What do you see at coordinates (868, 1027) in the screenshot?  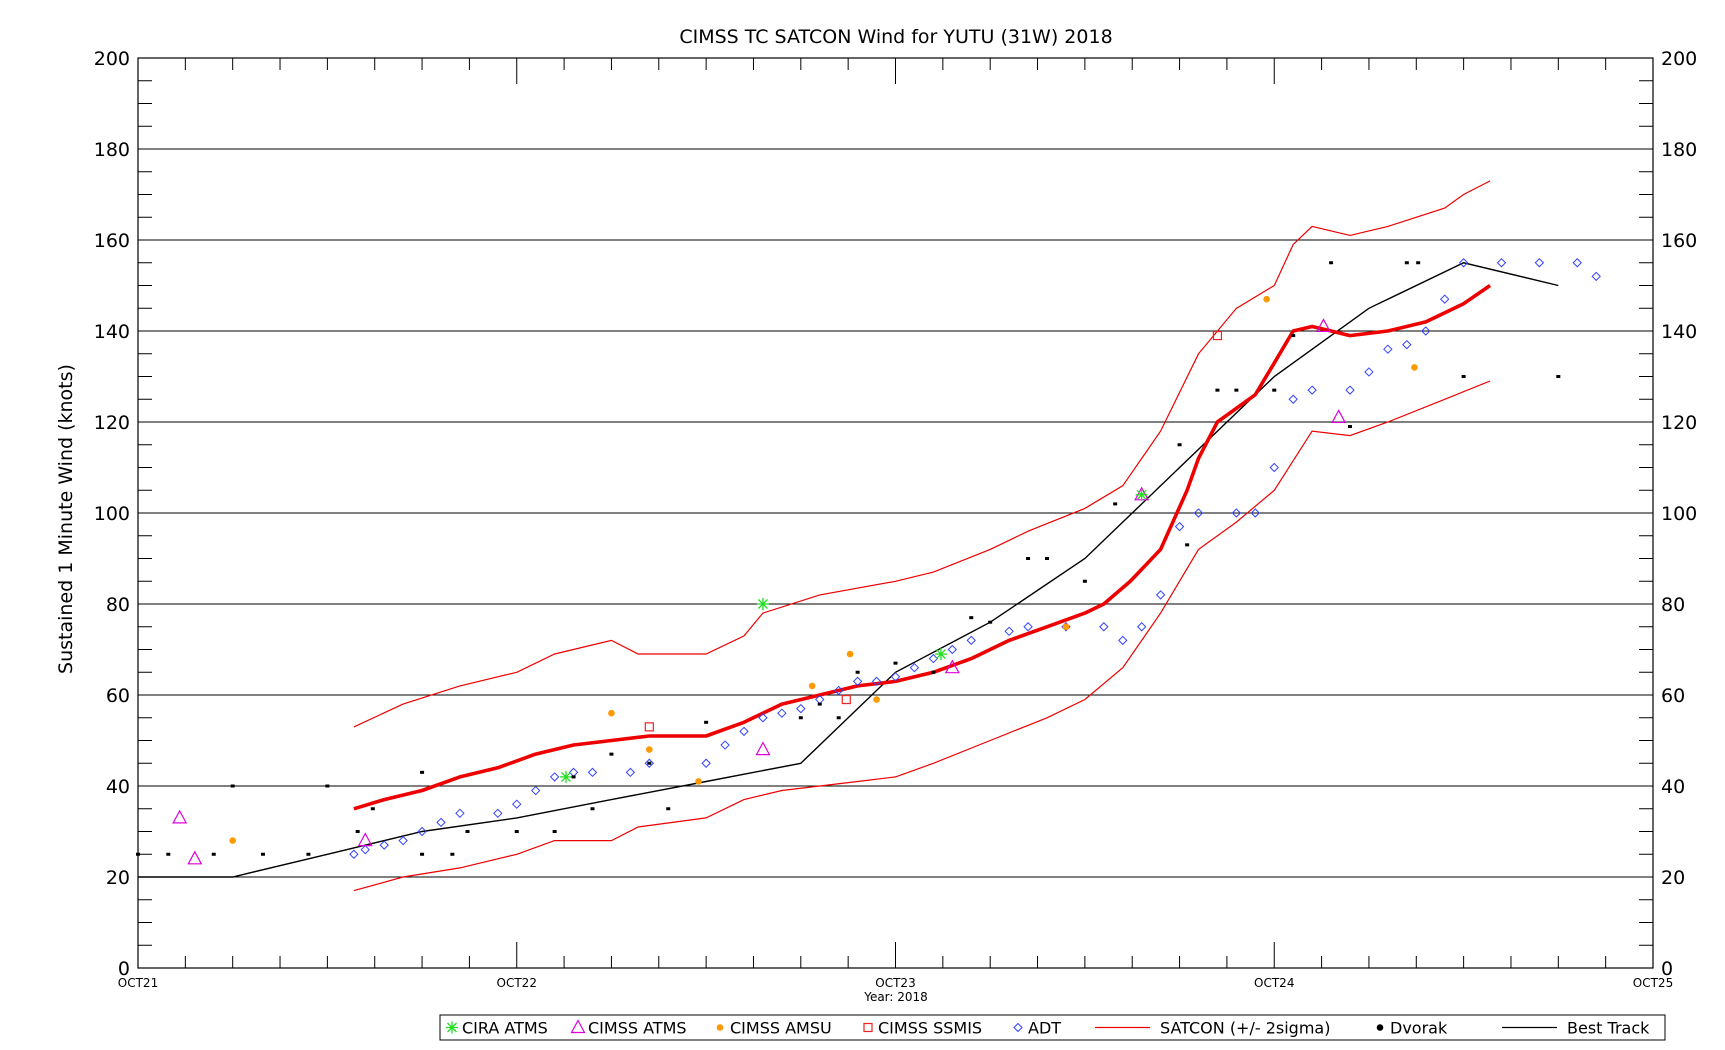 I see `legend-marker-cimss-ssmis` at bounding box center [868, 1027].